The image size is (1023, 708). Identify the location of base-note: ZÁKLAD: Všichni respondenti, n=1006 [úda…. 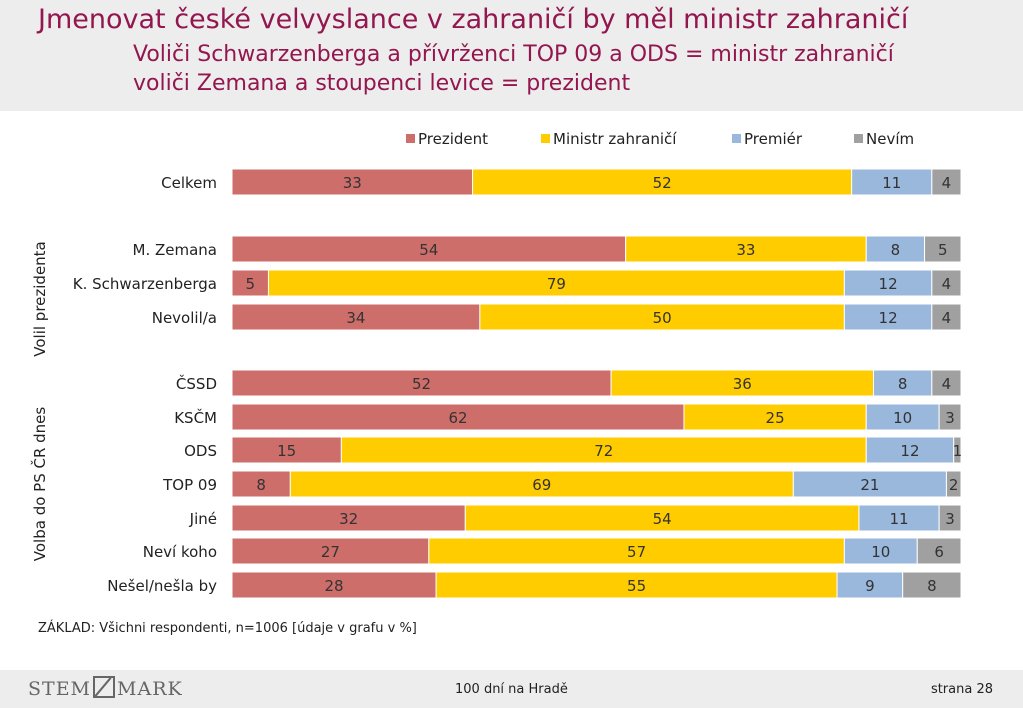
(227, 628).